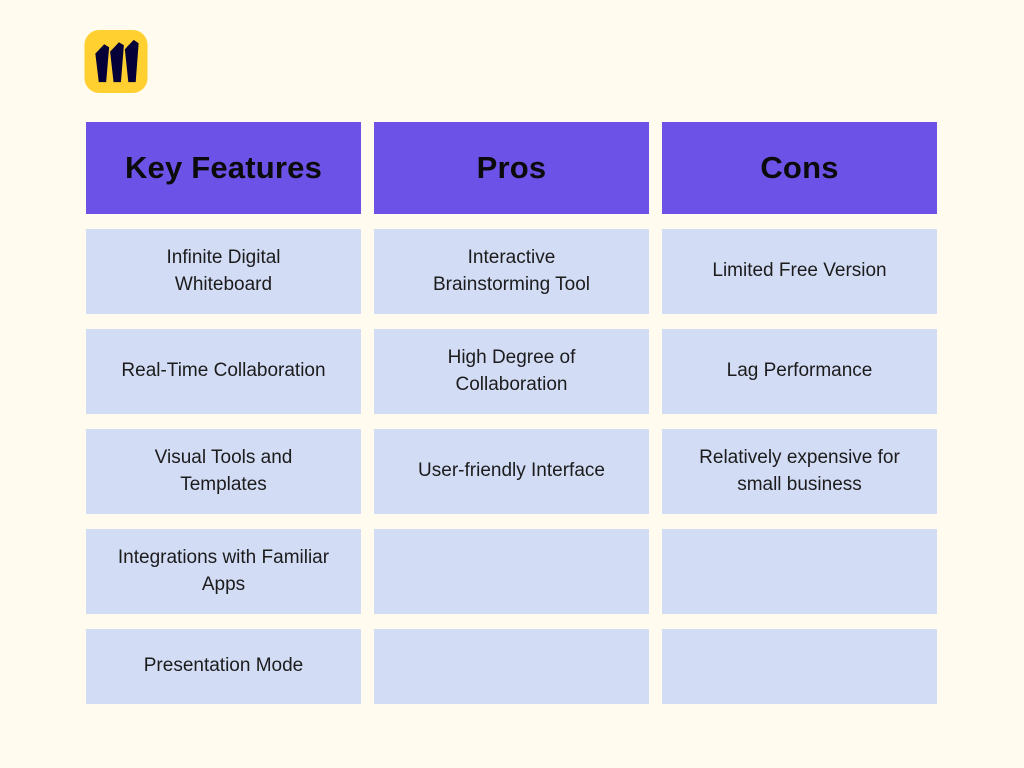  I want to click on header-pros: Pros, so click(511, 168).